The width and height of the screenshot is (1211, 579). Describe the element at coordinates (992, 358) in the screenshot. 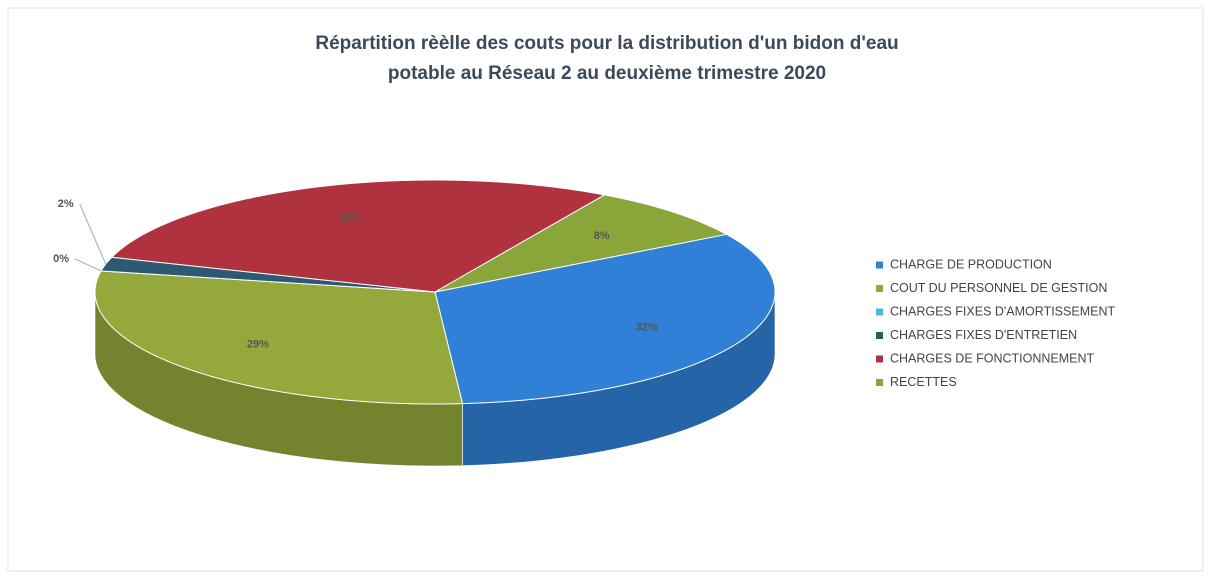

I see `legend-label: CHARGES DE FONCTIONNEMENT` at that location.